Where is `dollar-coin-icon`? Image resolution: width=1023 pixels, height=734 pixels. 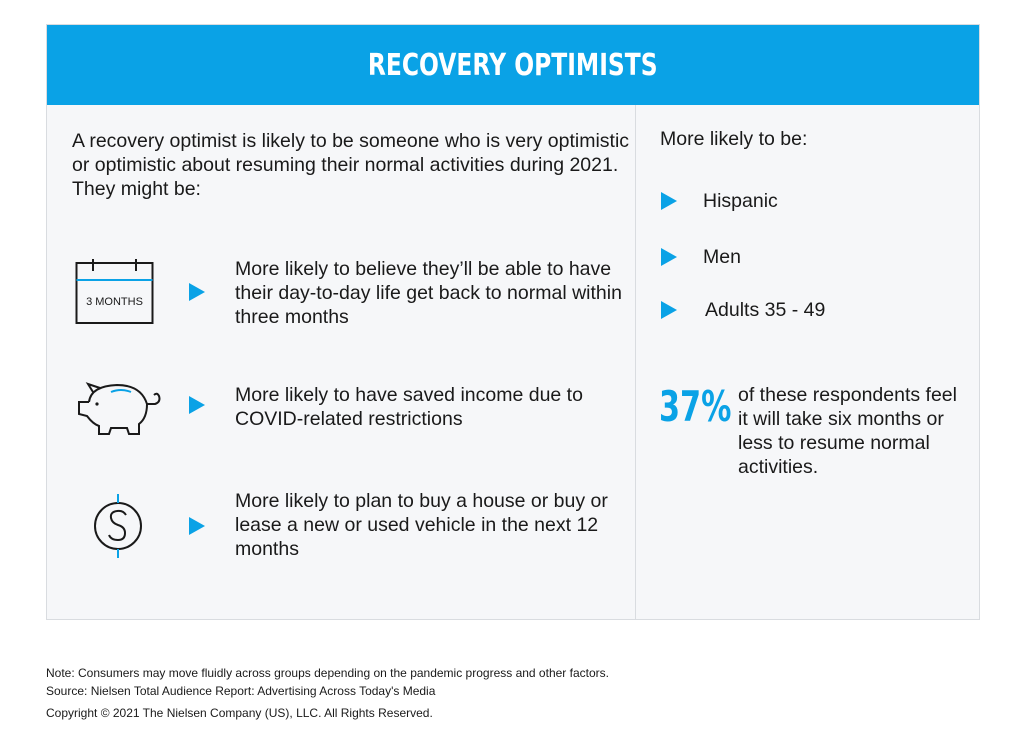 dollar-coin-icon is located at coordinates (117, 528).